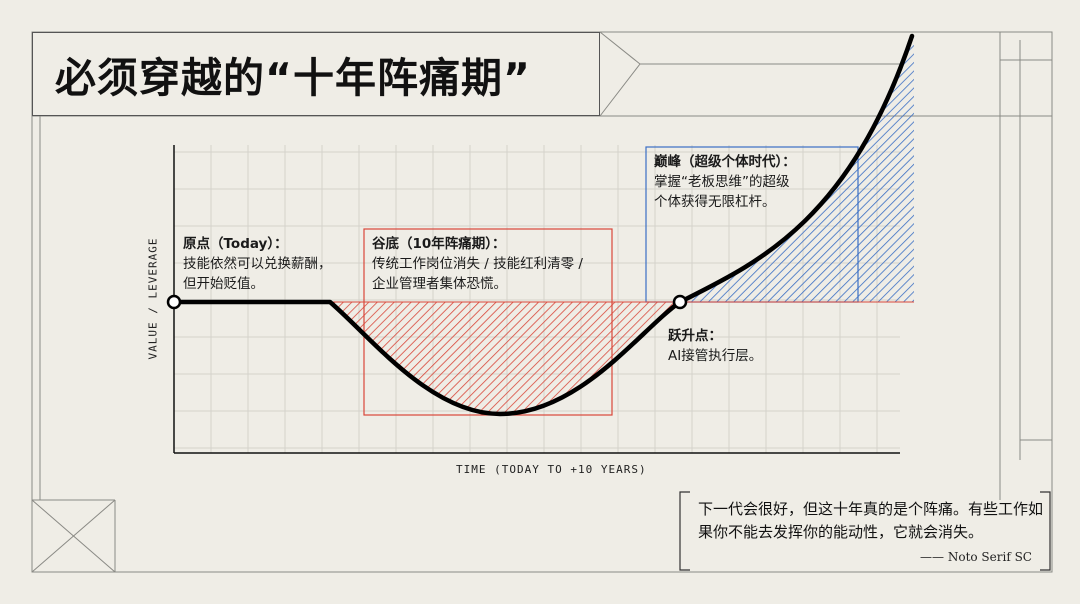 The height and width of the screenshot is (604, 1080). I want to click on origin-heading: 原点（Today）：, so click(235, 244).